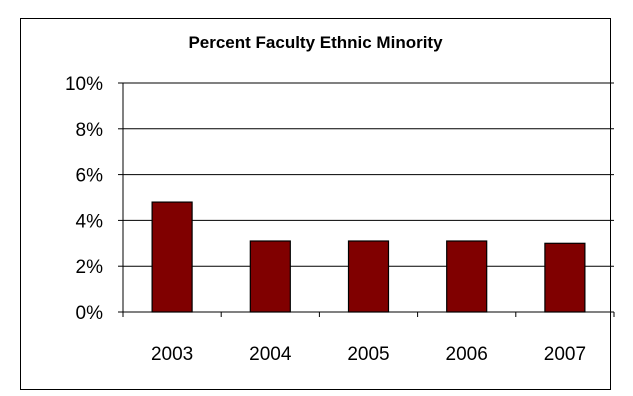 The height and width of the screenshot is (396, 633). What do you see at coordinates (90, 176) in the screenshot?
I see `y-tick-label: 6%` at bounding box center [90, 176].